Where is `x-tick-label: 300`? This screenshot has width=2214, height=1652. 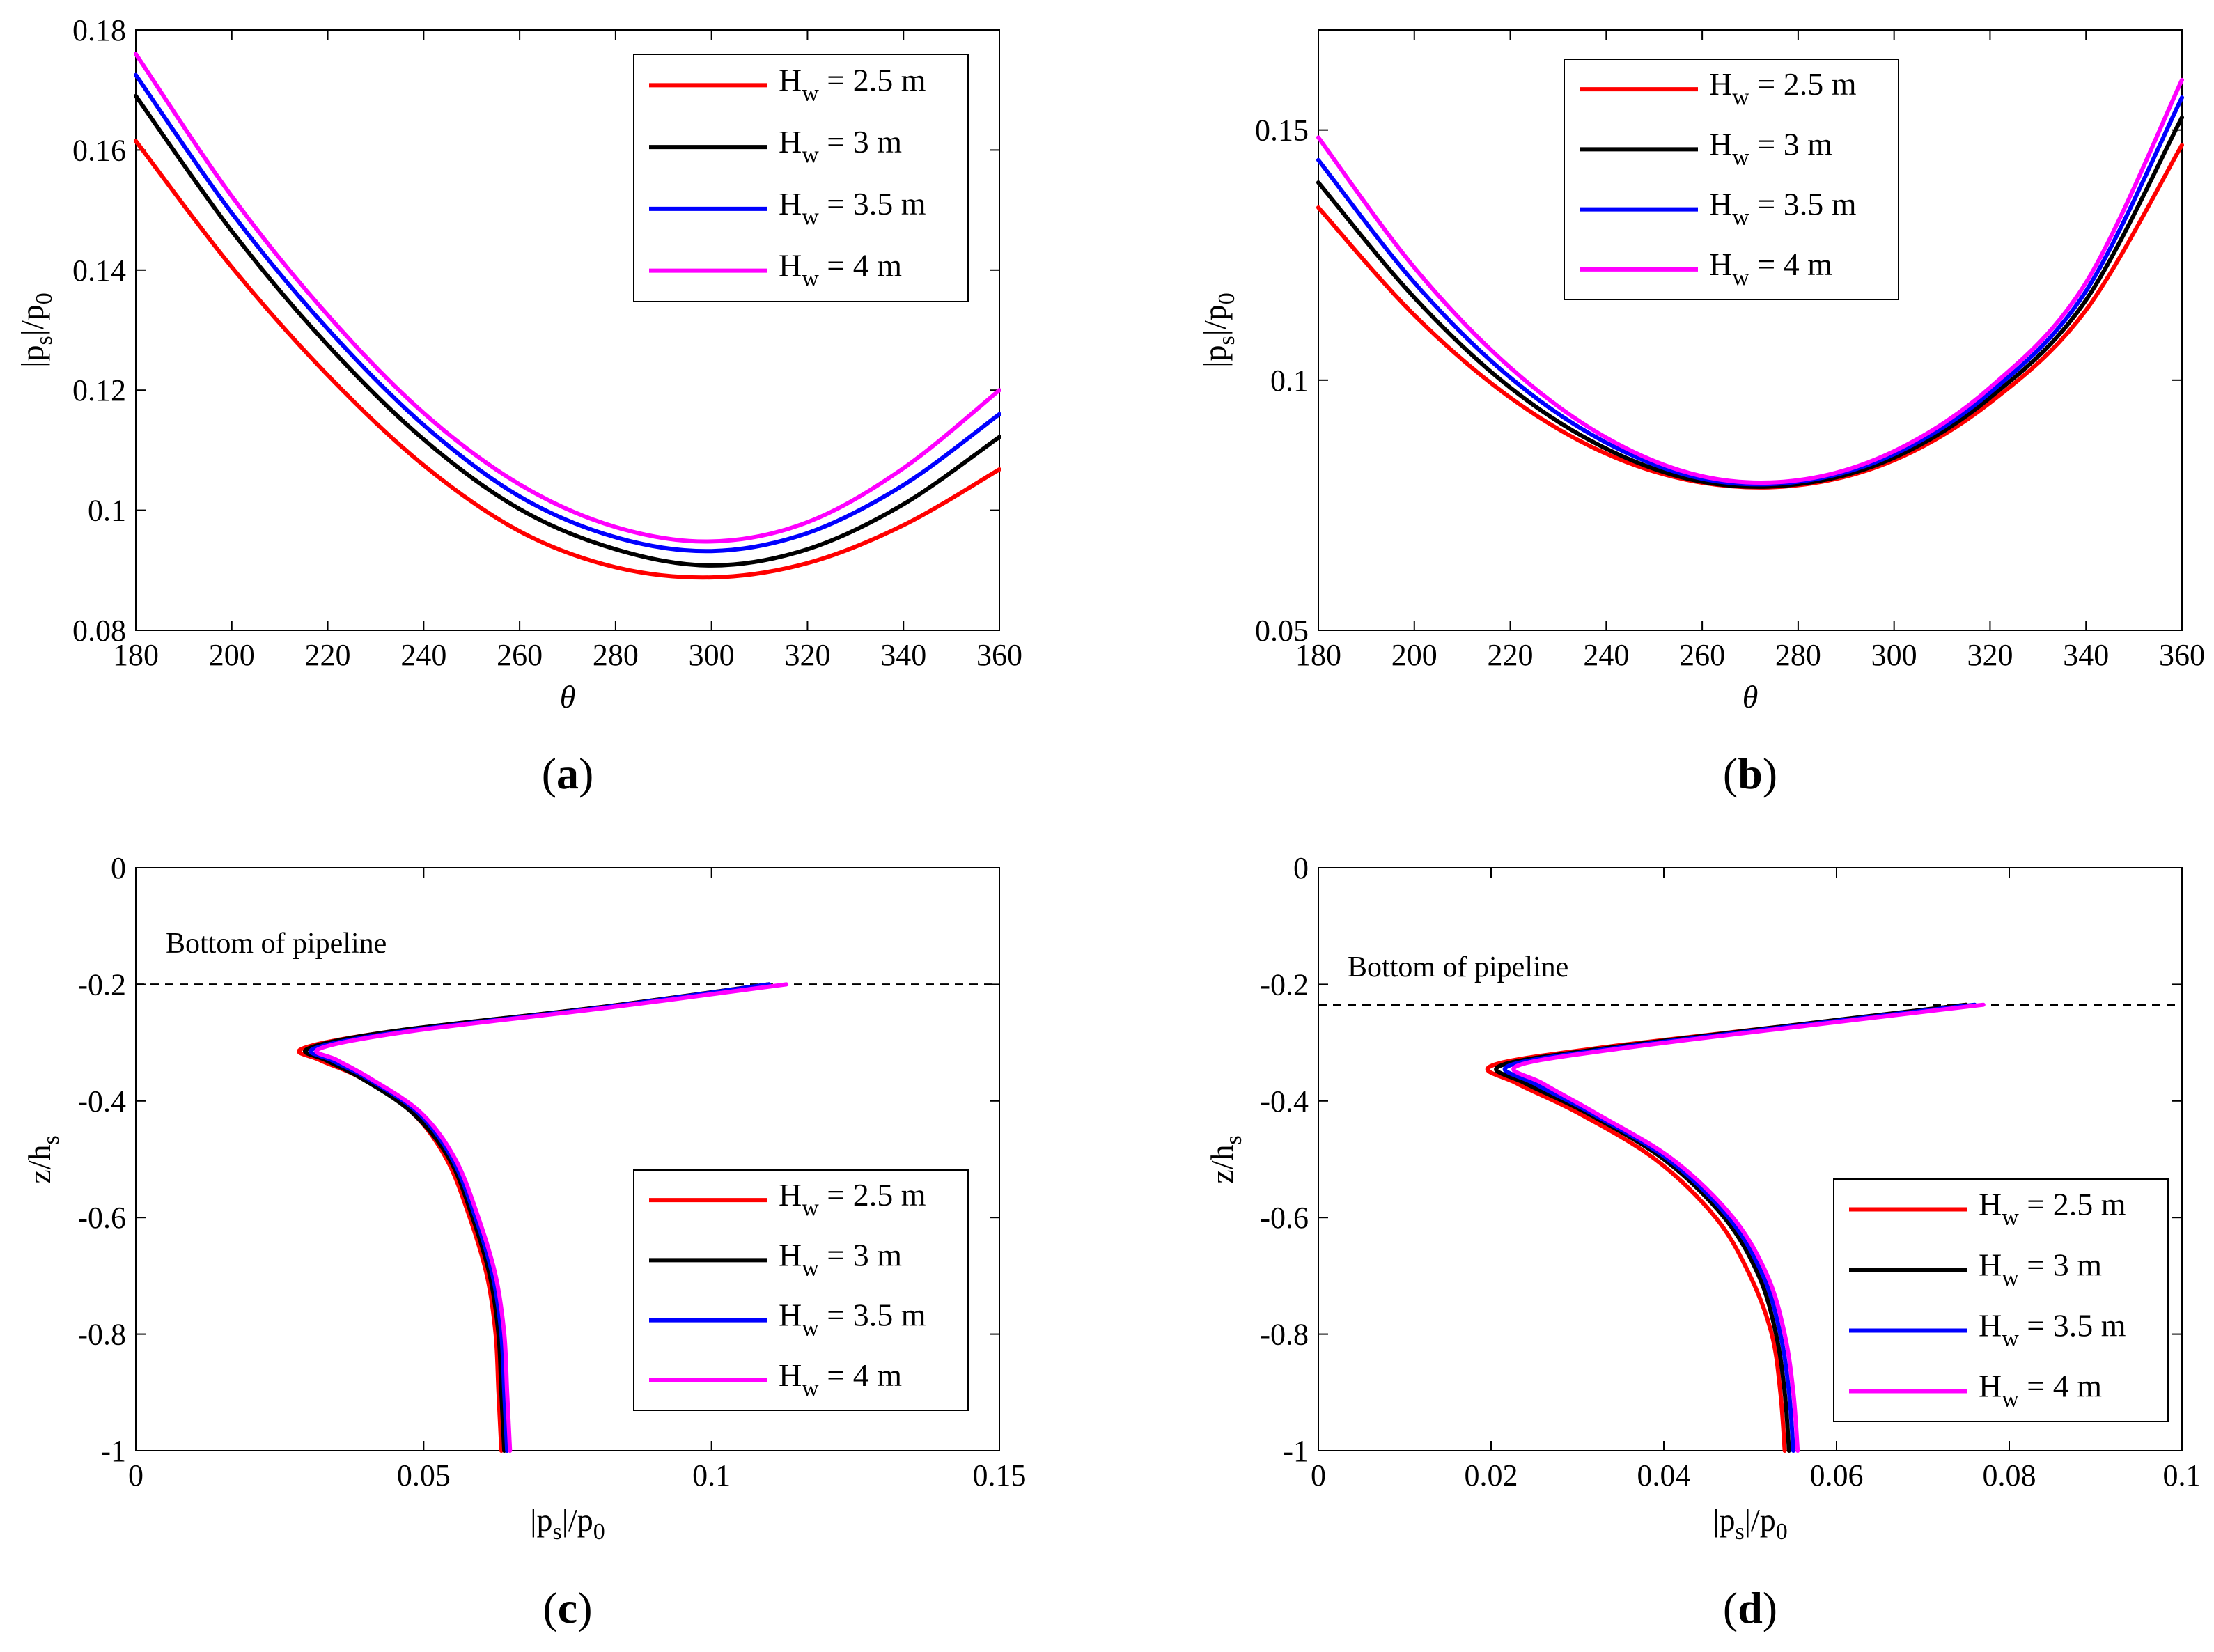 x-tick-label: 300 is located at coordinates (712, 655).